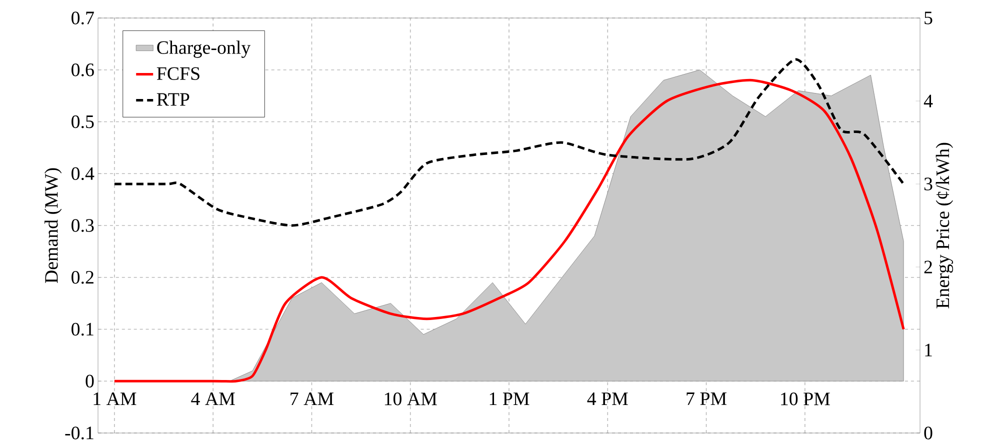 This screenshot has width=988, height=447. Describe the element at coordinates (90, 381) in the screenshot. I see `y-tick-label: 0` at that location.